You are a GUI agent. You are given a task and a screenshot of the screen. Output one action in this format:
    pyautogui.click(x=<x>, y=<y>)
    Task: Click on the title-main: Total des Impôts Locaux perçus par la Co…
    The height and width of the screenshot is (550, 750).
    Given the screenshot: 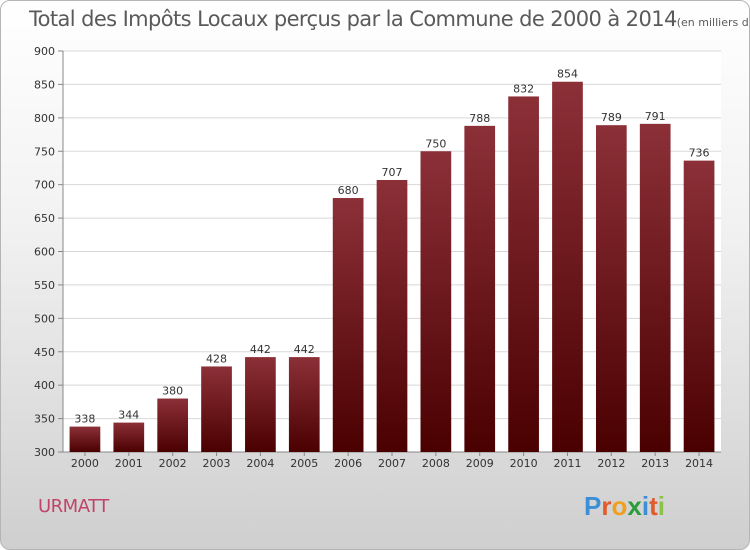 What is the action you would take?
    pyautogui.click(x=353, y=19)
    